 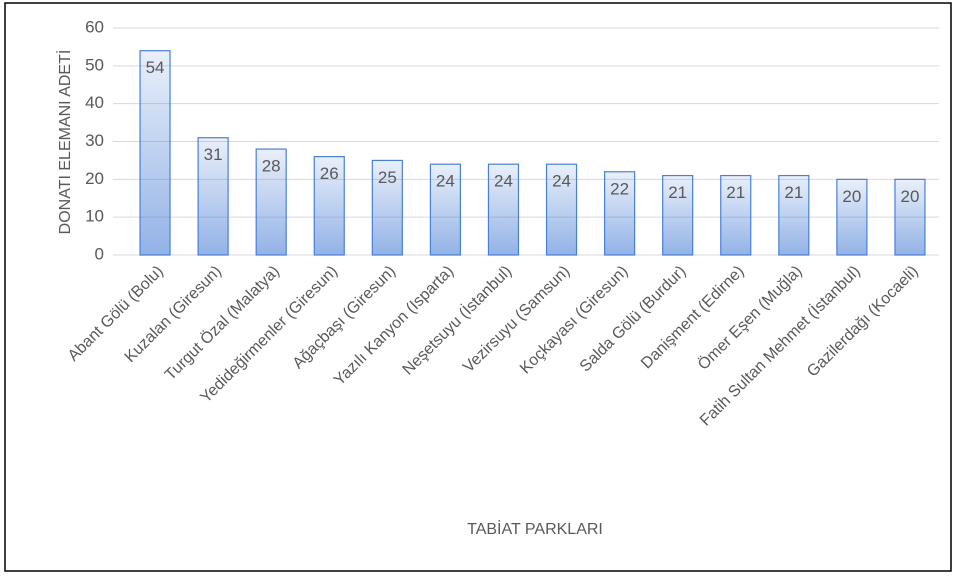 I want to click on data-label: 22, so click(x=619, y=188).